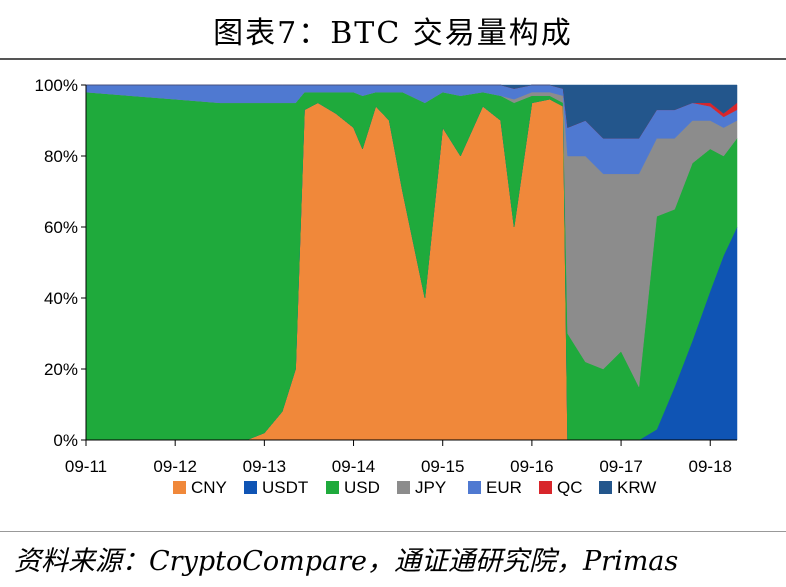 The image size is (786, 587). Describe the element at coordinates (412, 111) in the screenshot. I see `area-krw` at that location.